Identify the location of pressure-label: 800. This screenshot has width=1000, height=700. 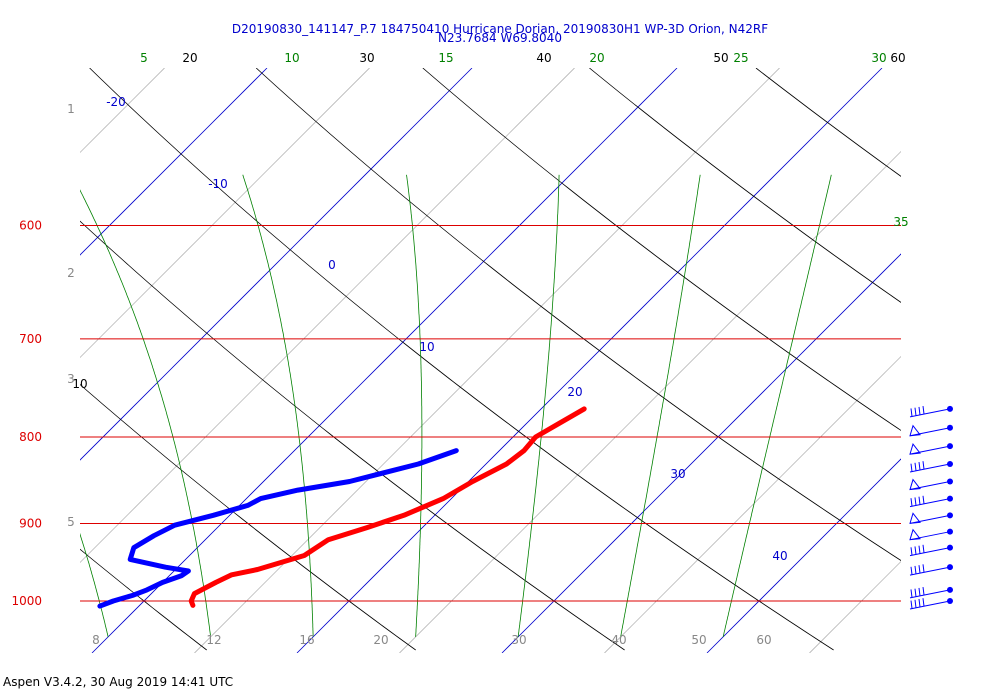
(30, 437).